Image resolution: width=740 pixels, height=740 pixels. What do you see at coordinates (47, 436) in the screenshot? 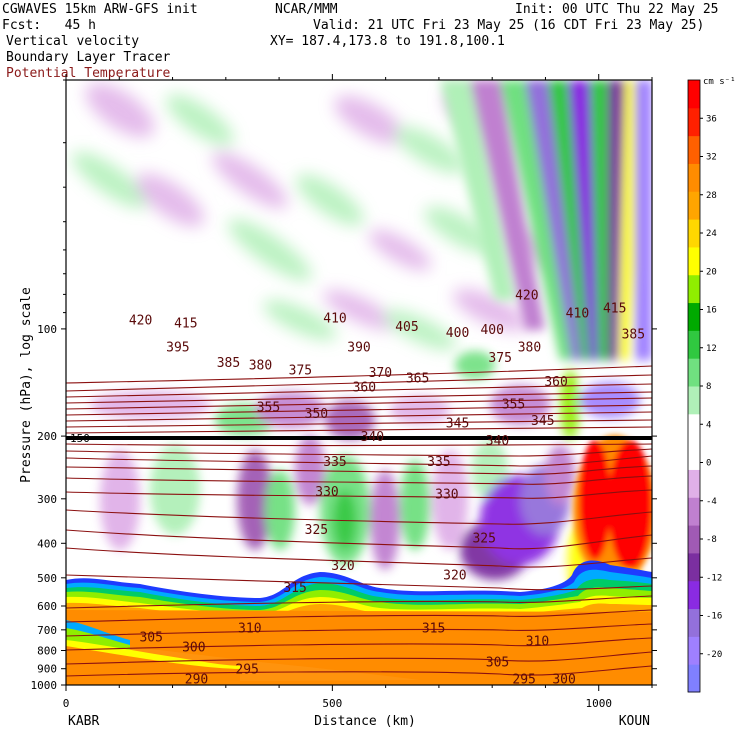
I see `y-tick-label: 200` at bounding box center [47, 436].